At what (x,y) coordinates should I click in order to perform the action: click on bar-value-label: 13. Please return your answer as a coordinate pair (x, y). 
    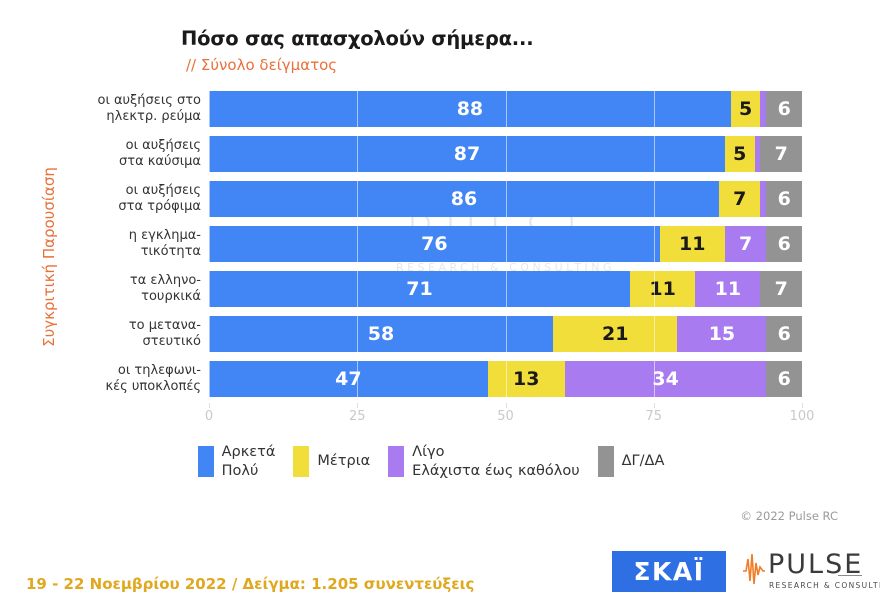
    Looking at the image, I should click on (526, 379).